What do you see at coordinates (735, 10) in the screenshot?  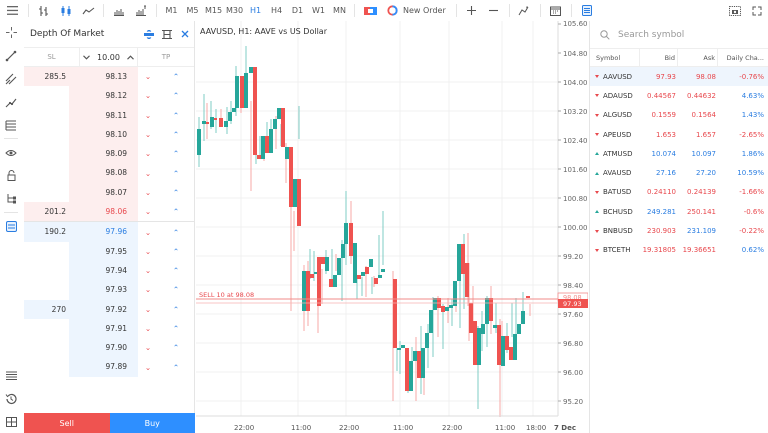 I see `screenshot-button` at bounding box center [735, 10].